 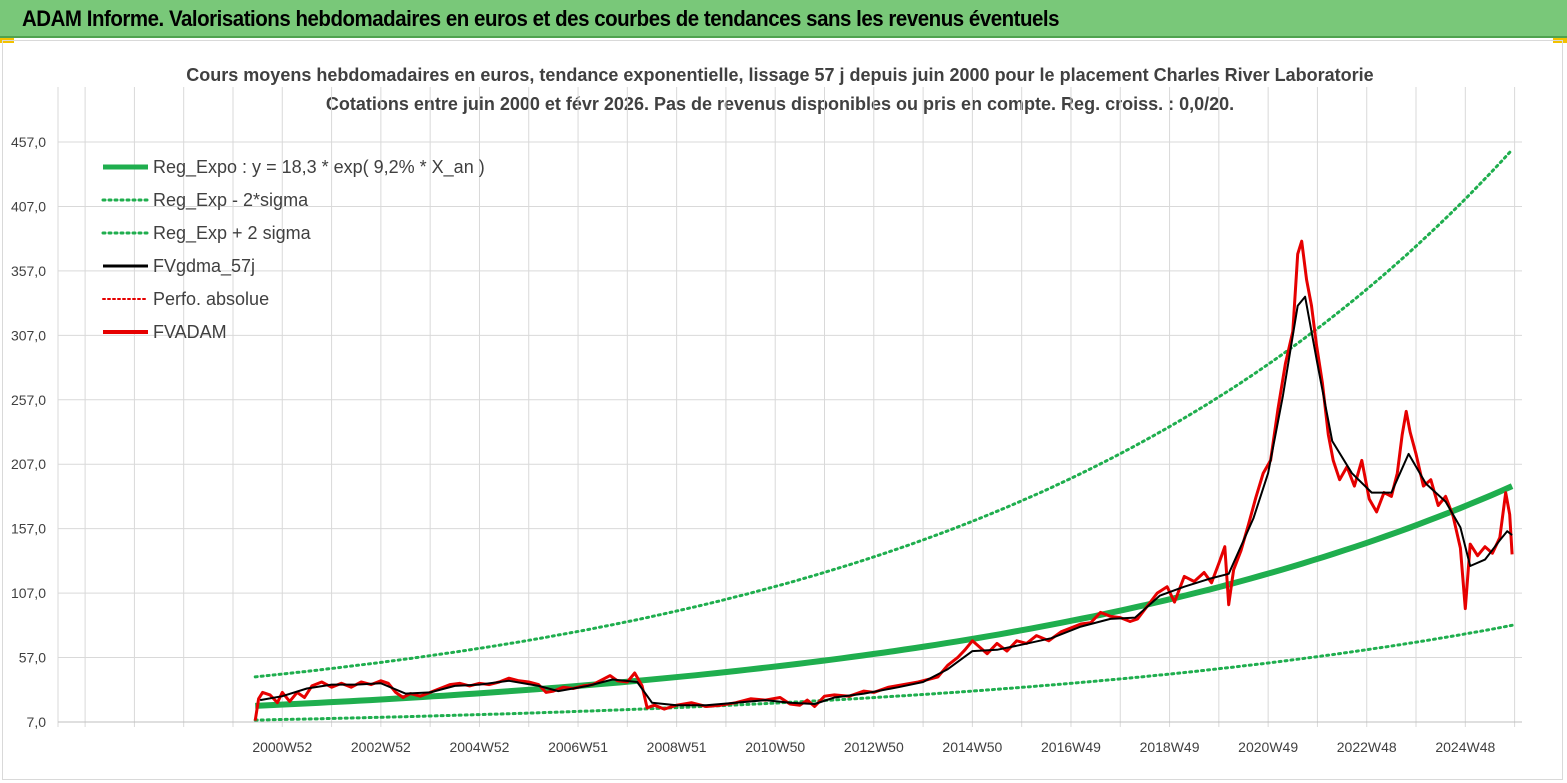 What do you see at coordinates (37, 722) in the screenshot?
I see `y-tick-label: 7,0` at bounding box center [37, 722].